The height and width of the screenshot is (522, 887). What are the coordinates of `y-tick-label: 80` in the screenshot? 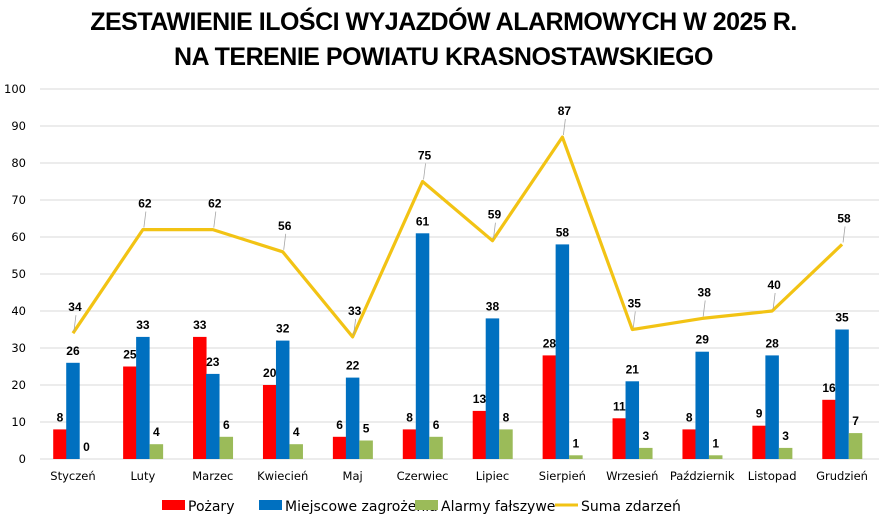 It's located at (18, 163).